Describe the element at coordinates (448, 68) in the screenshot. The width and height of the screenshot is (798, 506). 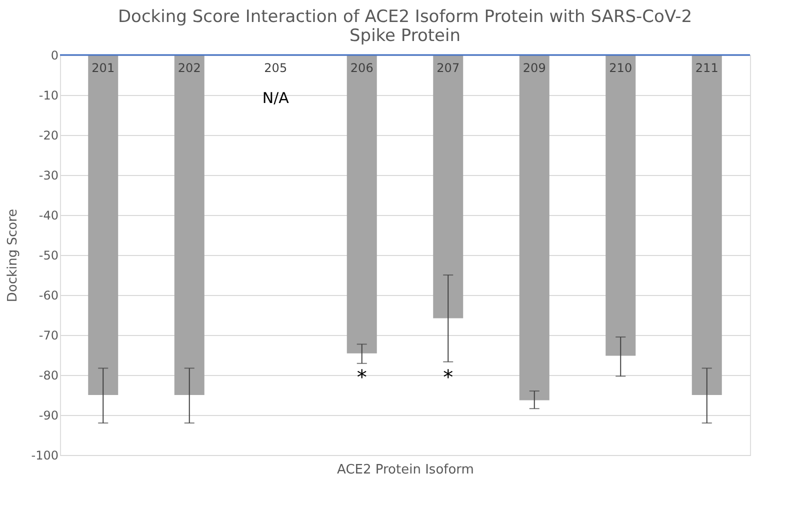
I see `x-tick-label: 207` at that location.